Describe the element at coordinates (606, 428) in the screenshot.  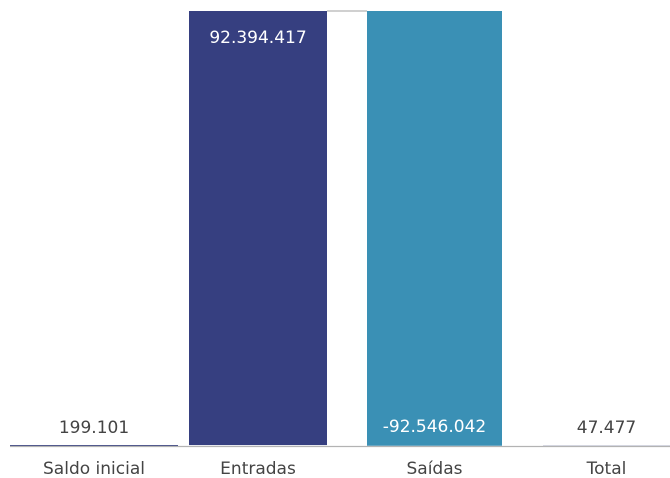
I see `data-label: 47.477` at that location.